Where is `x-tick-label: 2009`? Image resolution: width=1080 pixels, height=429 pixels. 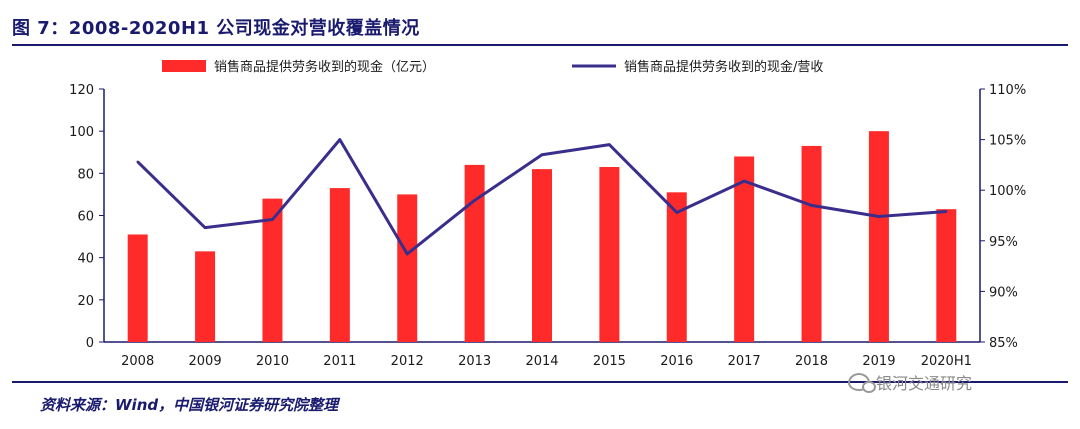
x-tick-label: 2009 is located at coordinates (205, 361).